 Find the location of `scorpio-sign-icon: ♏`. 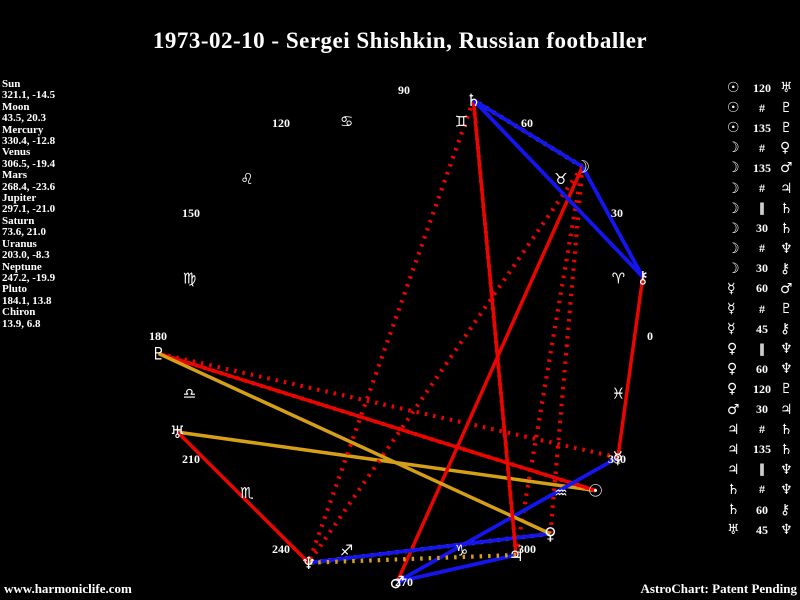

scorpio-sign-icon: ♏ is located at coordinates (247, 493).